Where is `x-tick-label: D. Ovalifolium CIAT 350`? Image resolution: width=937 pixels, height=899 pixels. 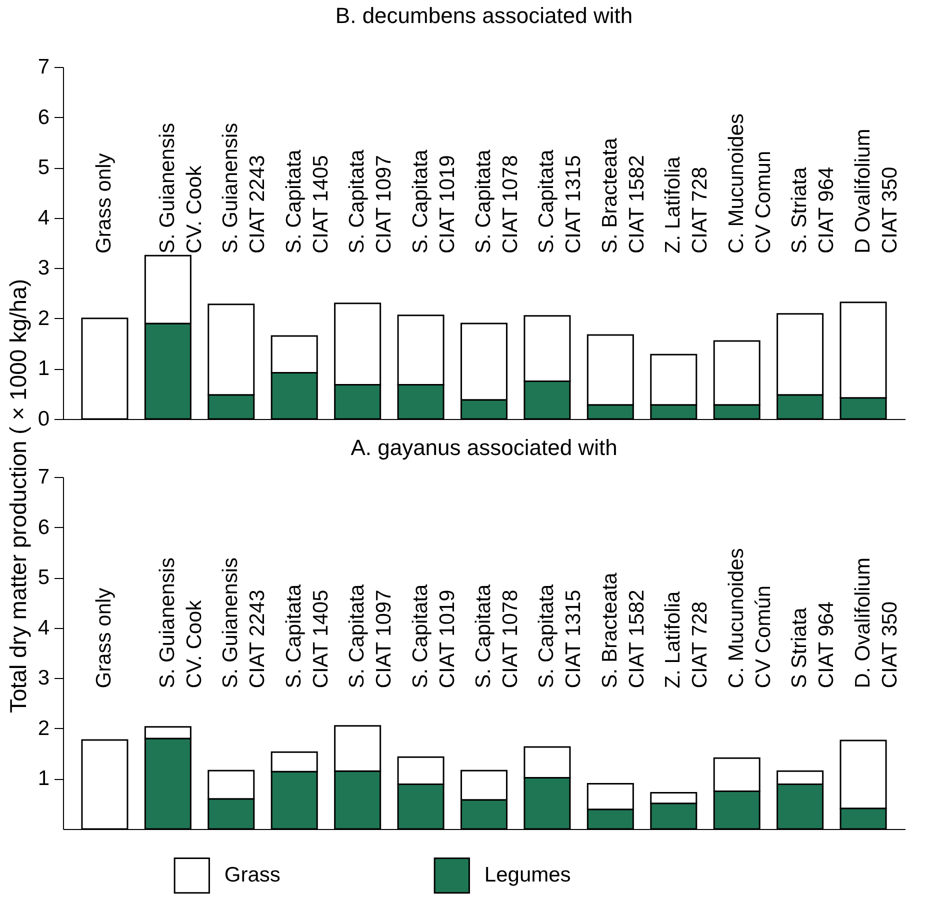
x-tick-label: D. Ovalifolium CIAT 350 is located at coordinates (876, 622).